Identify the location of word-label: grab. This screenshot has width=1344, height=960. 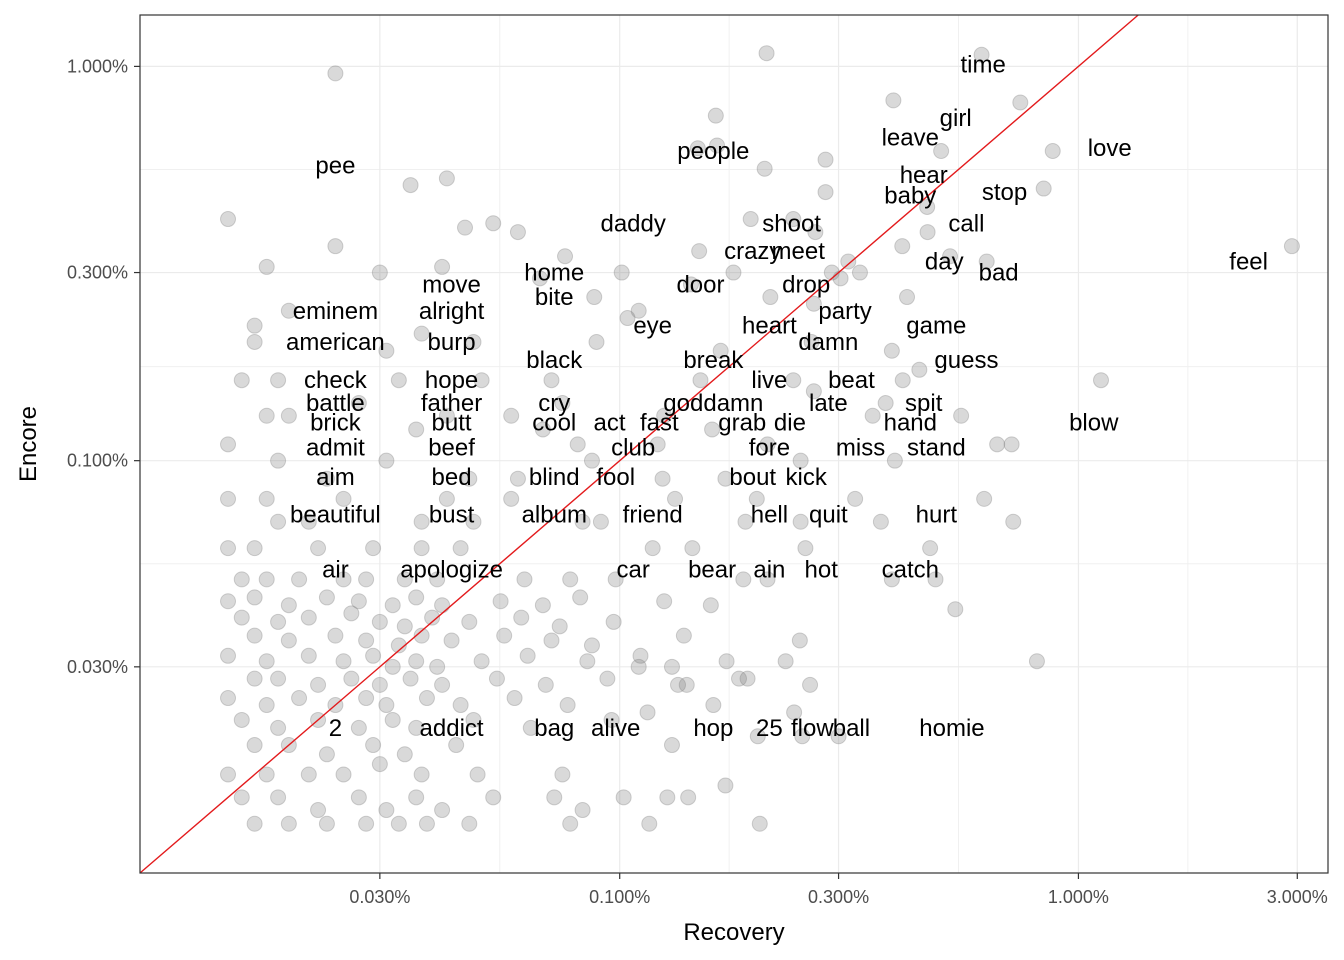
(742, 422).